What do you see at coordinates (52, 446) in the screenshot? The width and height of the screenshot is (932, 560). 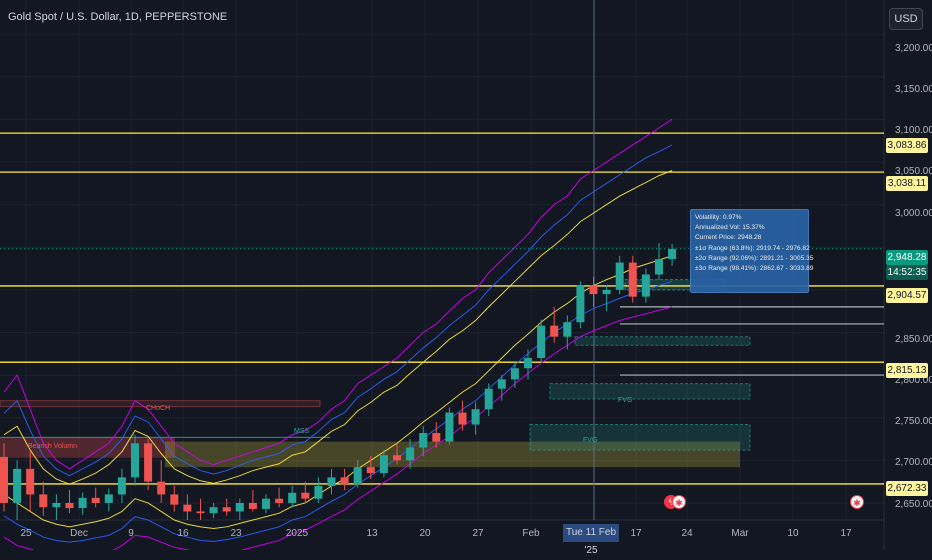 I see `zone-label: Bearish Volumn` at bounding box center [52, 446].